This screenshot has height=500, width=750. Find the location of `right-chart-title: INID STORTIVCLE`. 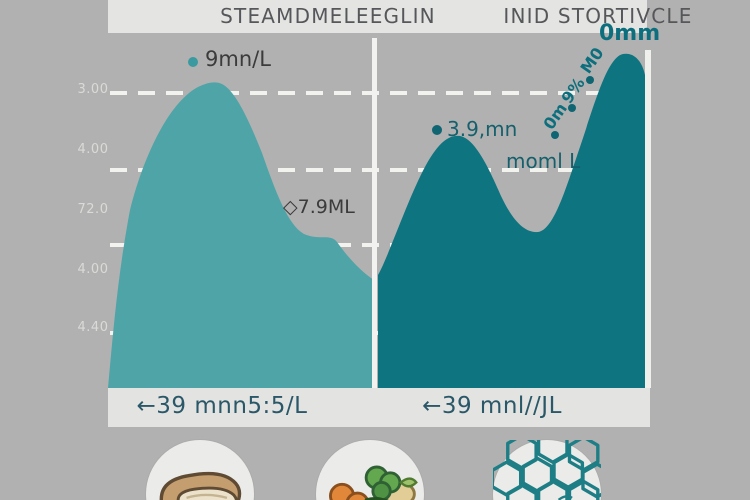

right-chart-title: INID STORTIVCLE is located at coordinates (598, 16).